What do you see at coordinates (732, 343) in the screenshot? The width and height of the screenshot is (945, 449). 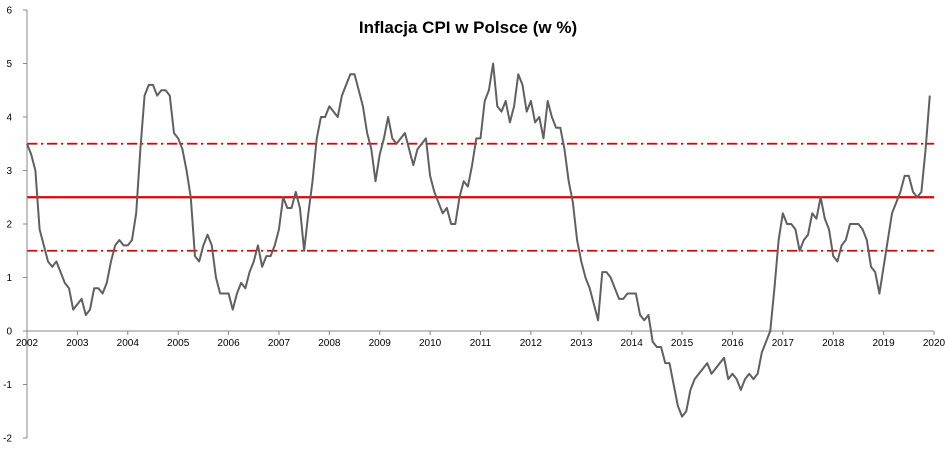 I see `x-tick-label: 2016` at bounding box center [732, 343].